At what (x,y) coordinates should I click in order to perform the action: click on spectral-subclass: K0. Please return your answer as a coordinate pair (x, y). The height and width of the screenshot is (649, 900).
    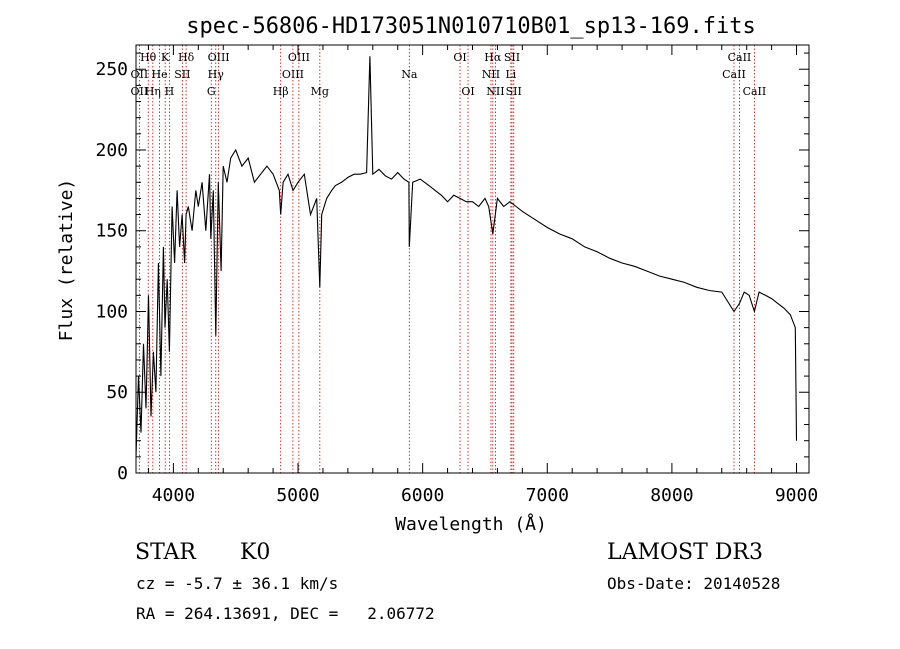
    Looking at the image, I should click on (255, 552).